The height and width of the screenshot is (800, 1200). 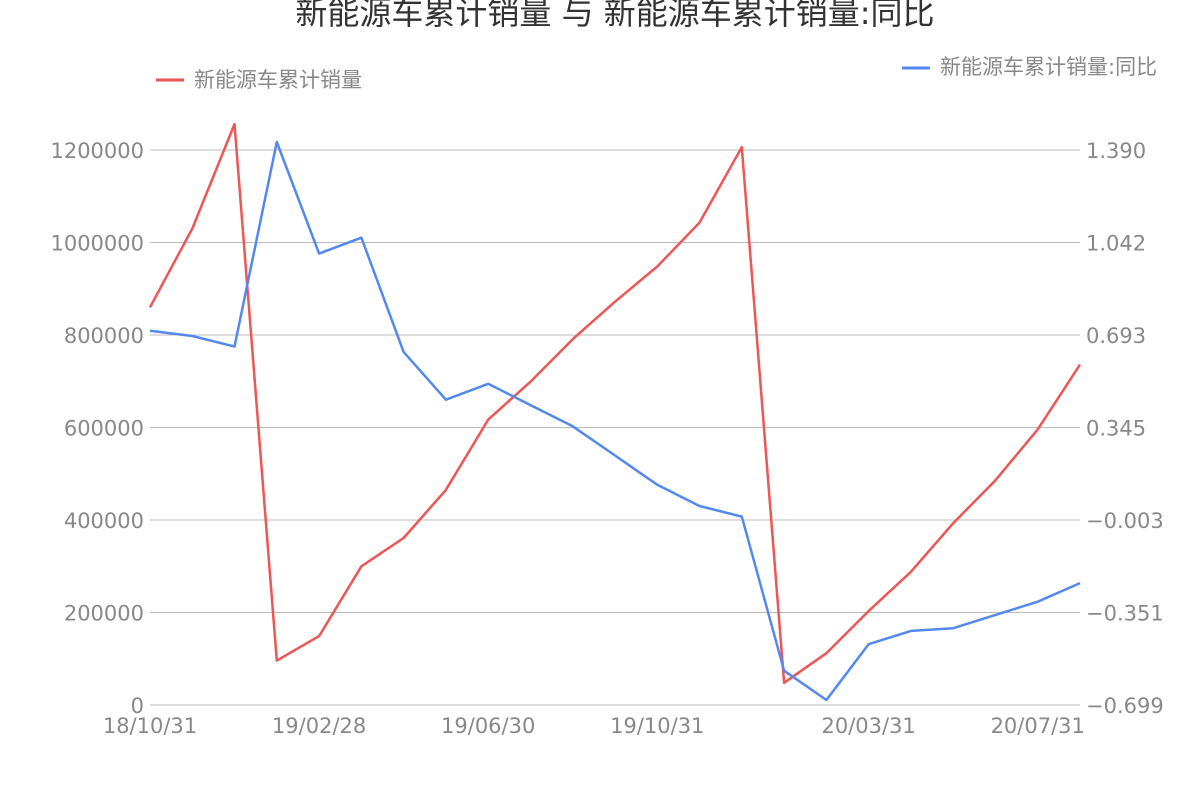 I want to click on y-left-tick-label: 400000, so click(x=104, y=521).